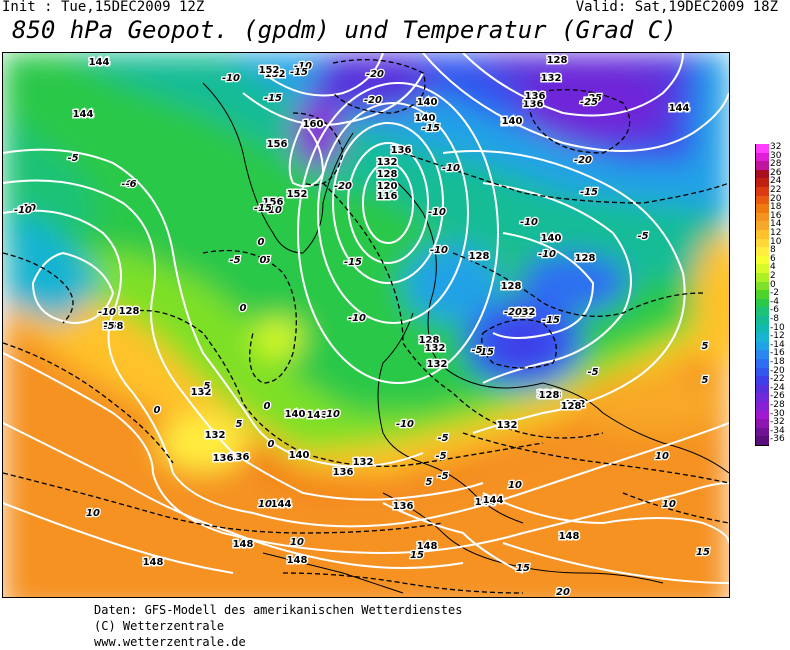 The height and width of the screenshot is (650, 790). What do you see at coordinates (777, 430) in the screenshot?
I see `legend-label: -34` at bounding box center [777, 430].